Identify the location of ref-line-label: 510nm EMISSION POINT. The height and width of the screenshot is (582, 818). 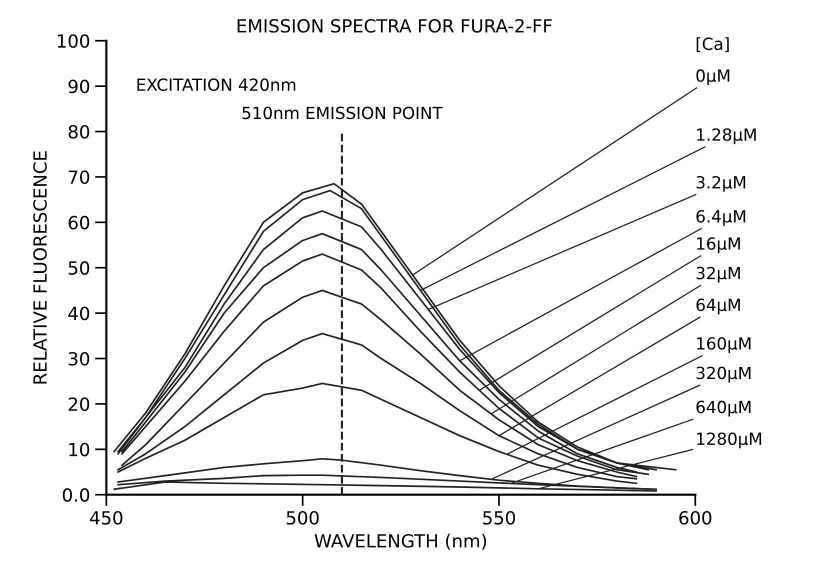
(342, 113).